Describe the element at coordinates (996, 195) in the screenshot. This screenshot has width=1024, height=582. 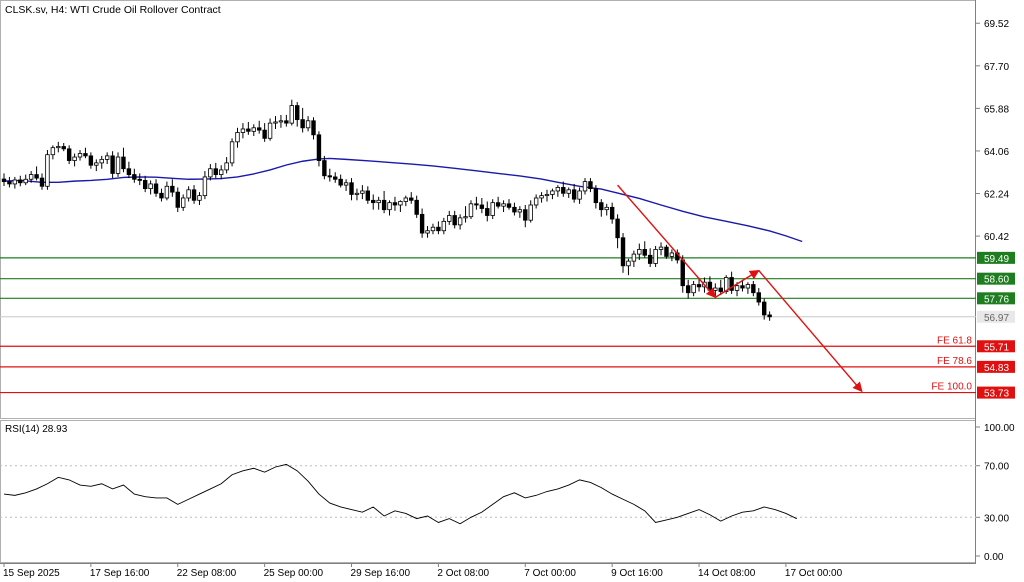
I see `y-tick-label: 62.24` at that location.